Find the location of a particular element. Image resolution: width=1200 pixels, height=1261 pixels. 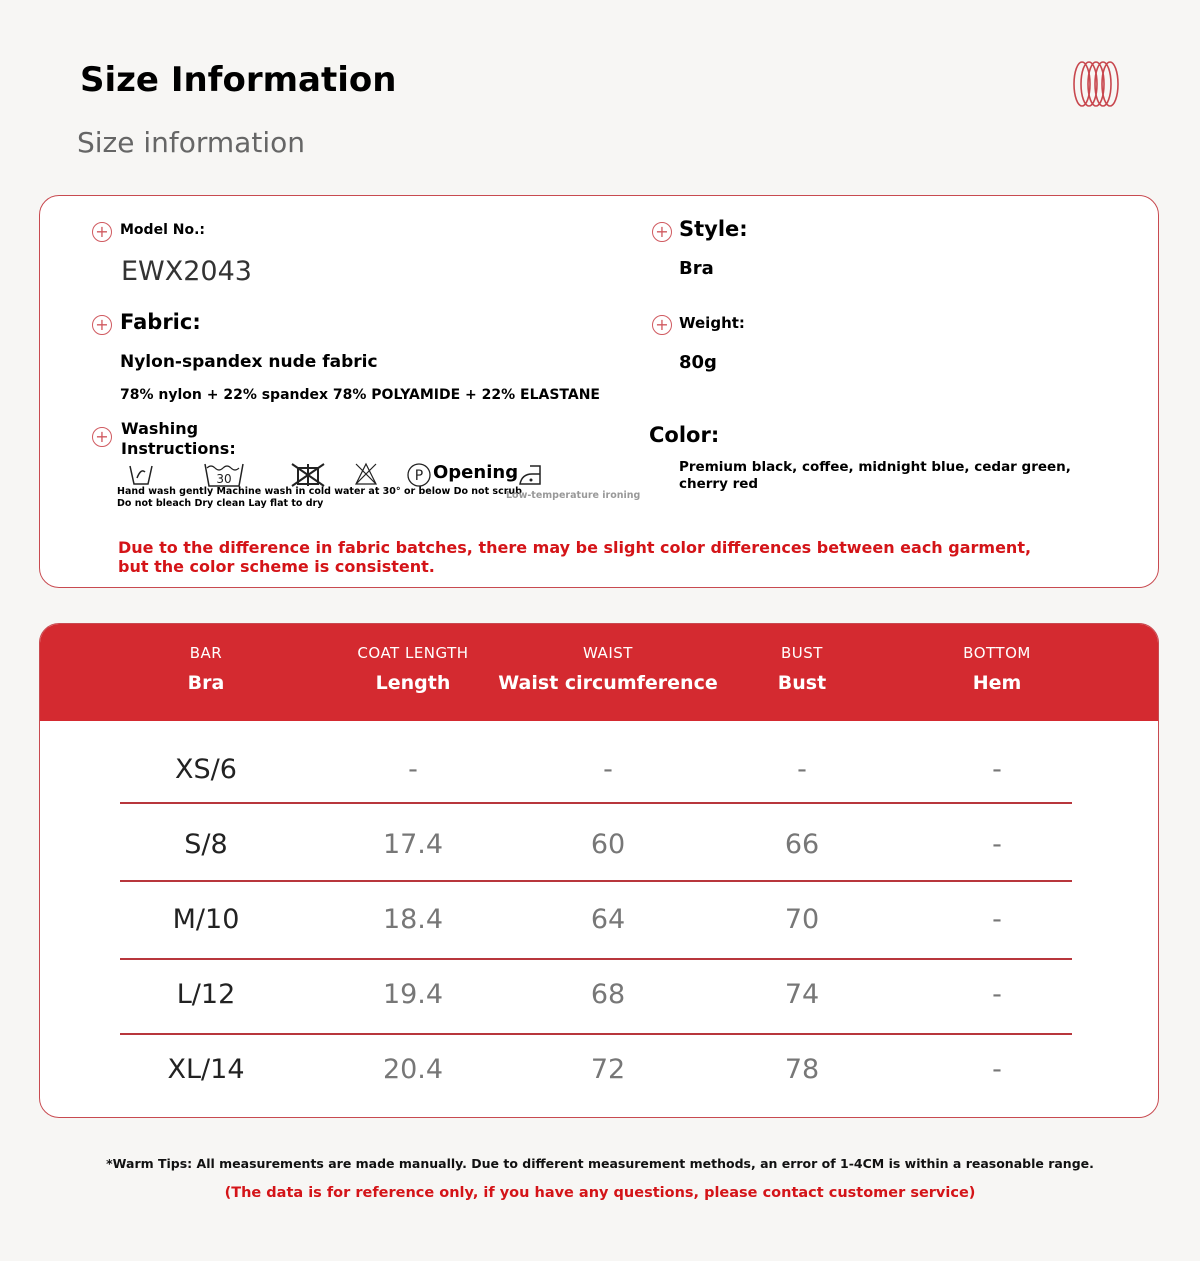

column-header: WAIST Waist circumference is located at coordinates (608, 672).